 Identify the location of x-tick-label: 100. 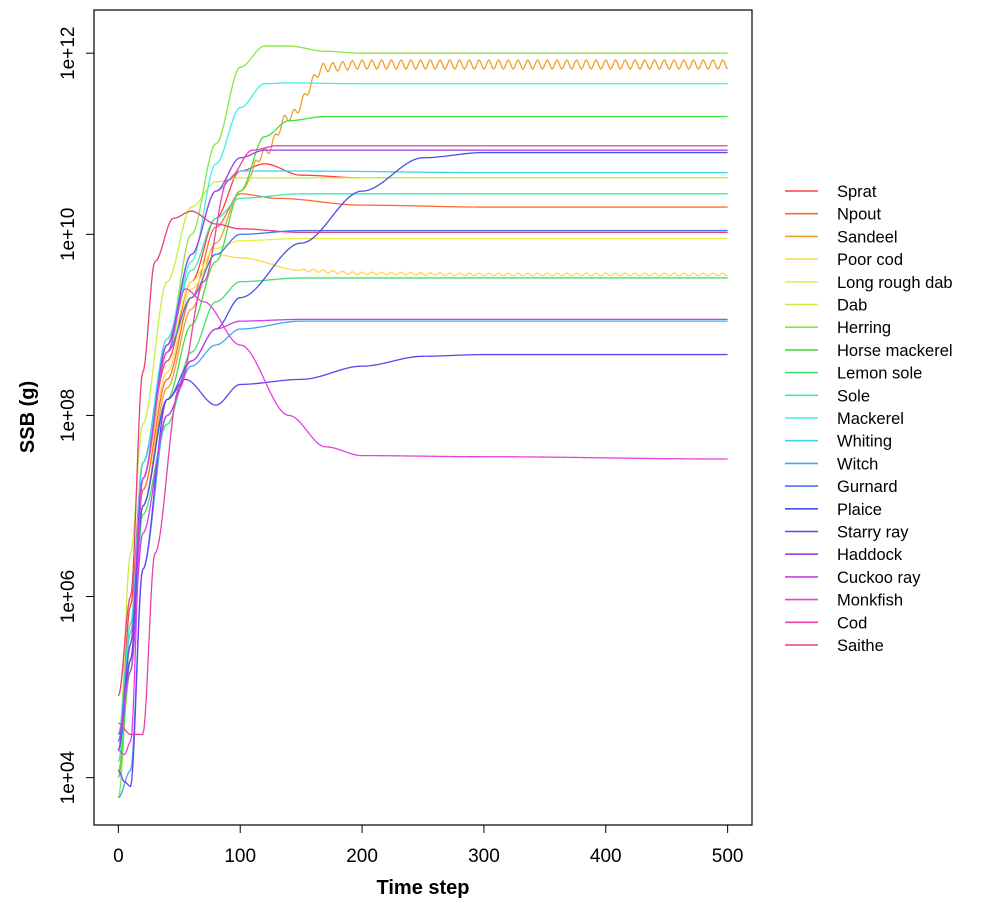
(240, 856).